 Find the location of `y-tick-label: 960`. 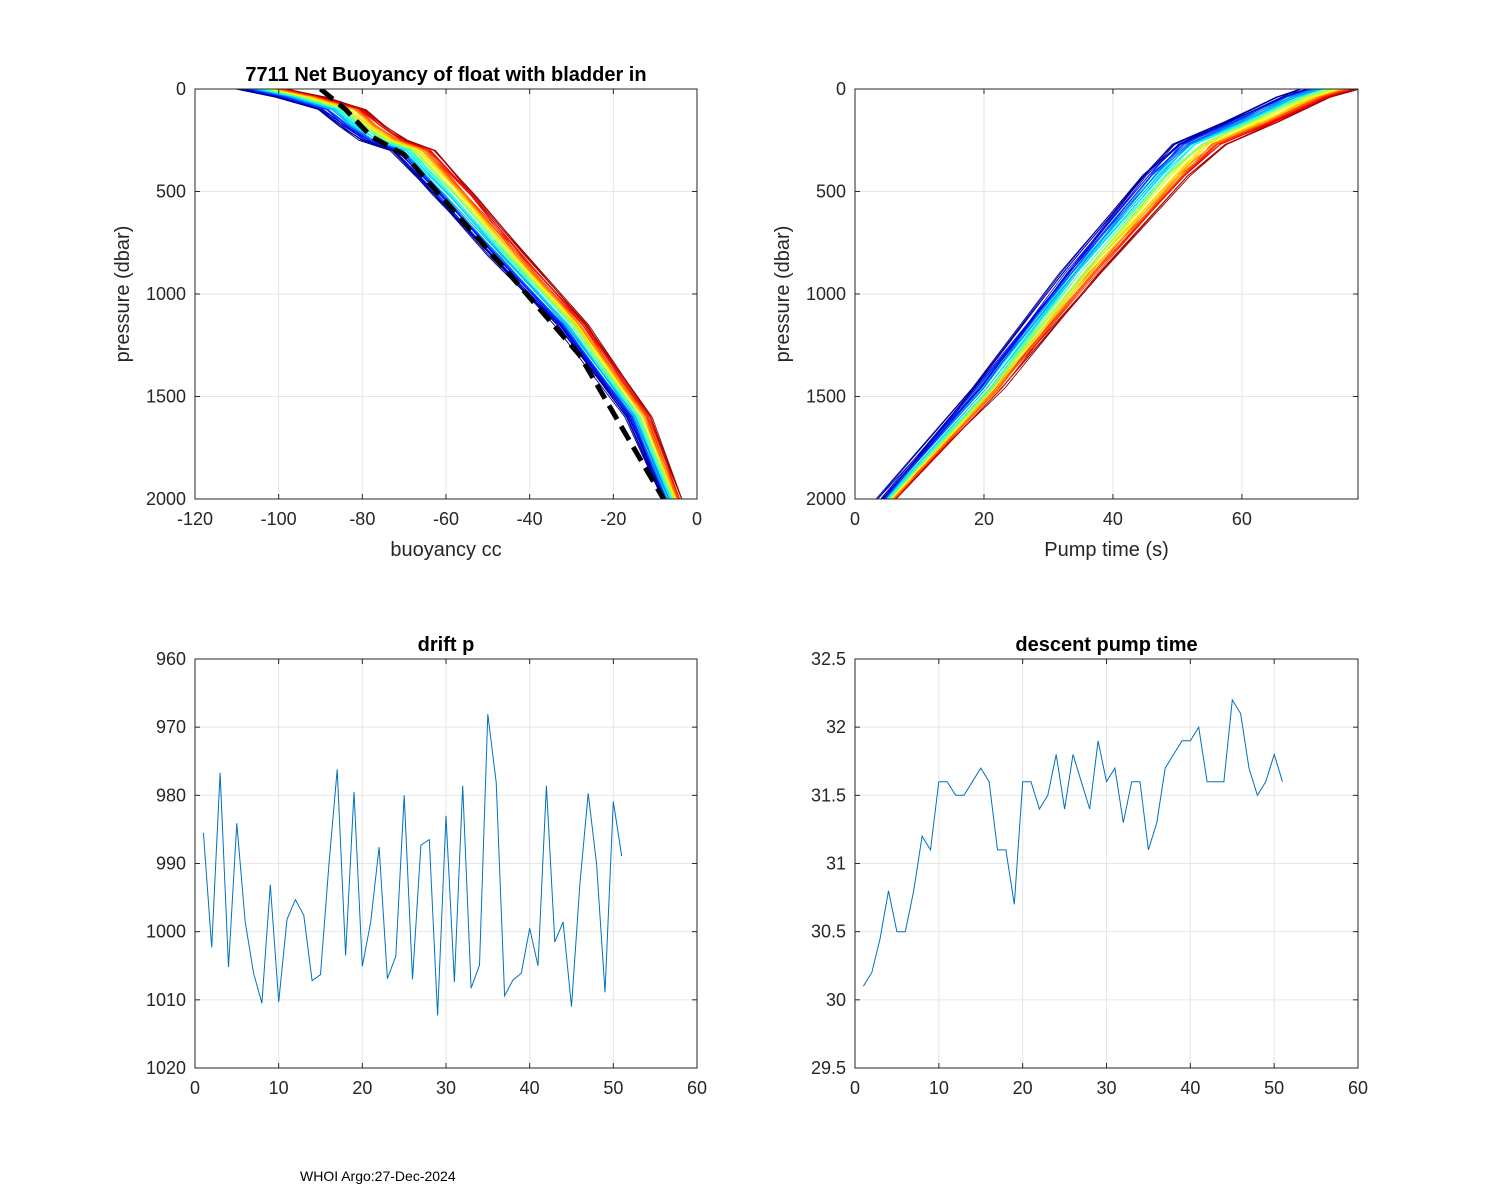

y-tick-label: 960 is located at coordinates (171, 659).